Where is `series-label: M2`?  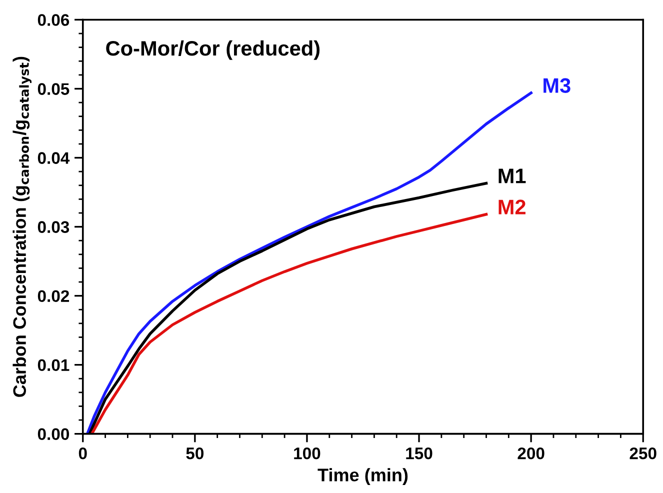 series-label: M2 is located at coordinates (512, 207).